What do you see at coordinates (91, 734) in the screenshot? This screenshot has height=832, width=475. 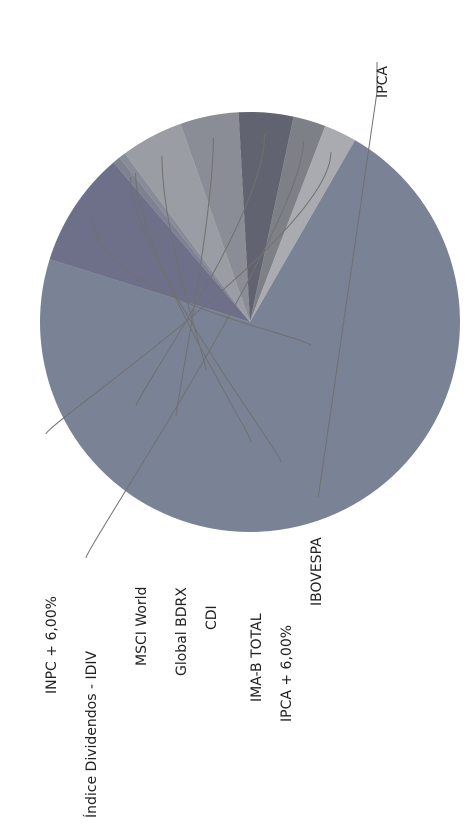 I see `slice-label-7: Índice Dividendos - IDIV` at bounding box center [91, 734].